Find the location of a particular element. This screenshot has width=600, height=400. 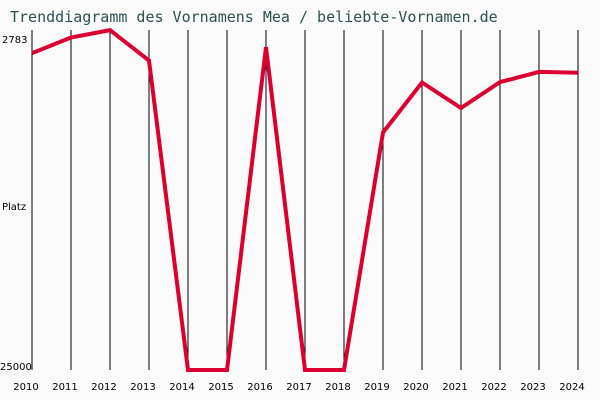

x-axis-tick-label: 2024 is located at coordinates (572, 387).